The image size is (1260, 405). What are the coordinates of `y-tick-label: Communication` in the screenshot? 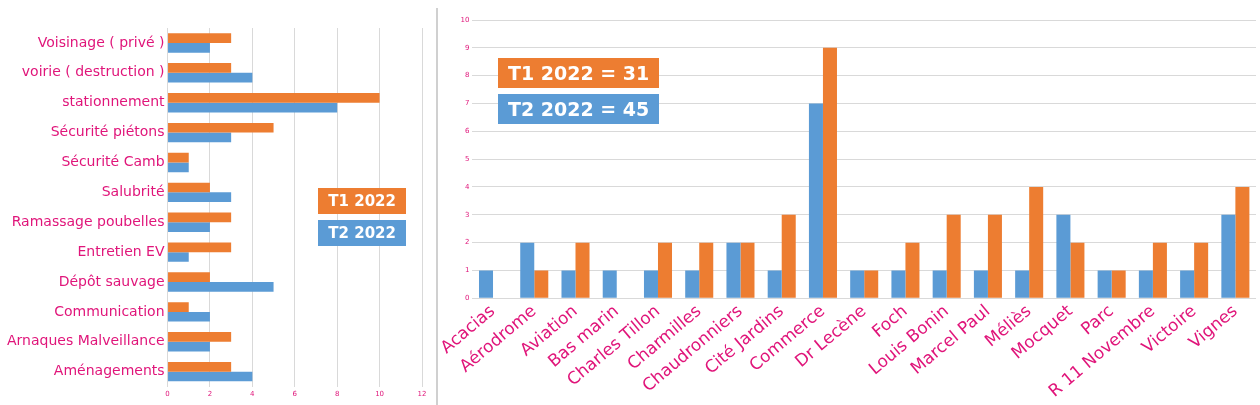 It's located at (109, 310).